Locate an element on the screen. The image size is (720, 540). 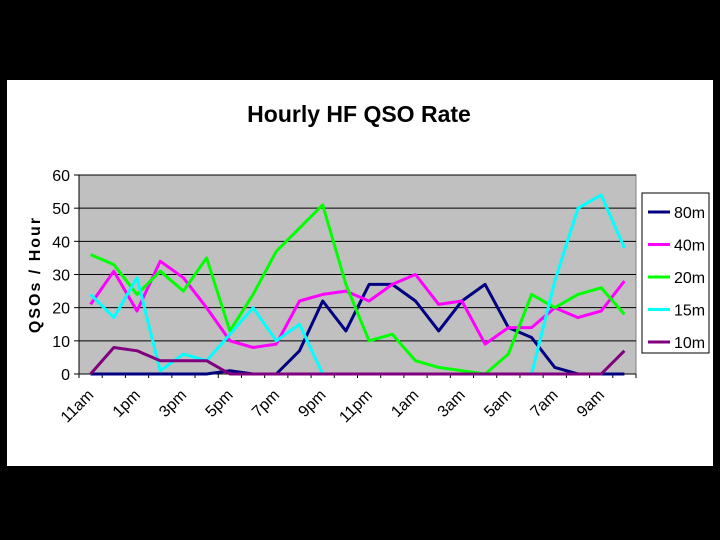
y-tick-label: 50 is located at coordinates (61, 209).